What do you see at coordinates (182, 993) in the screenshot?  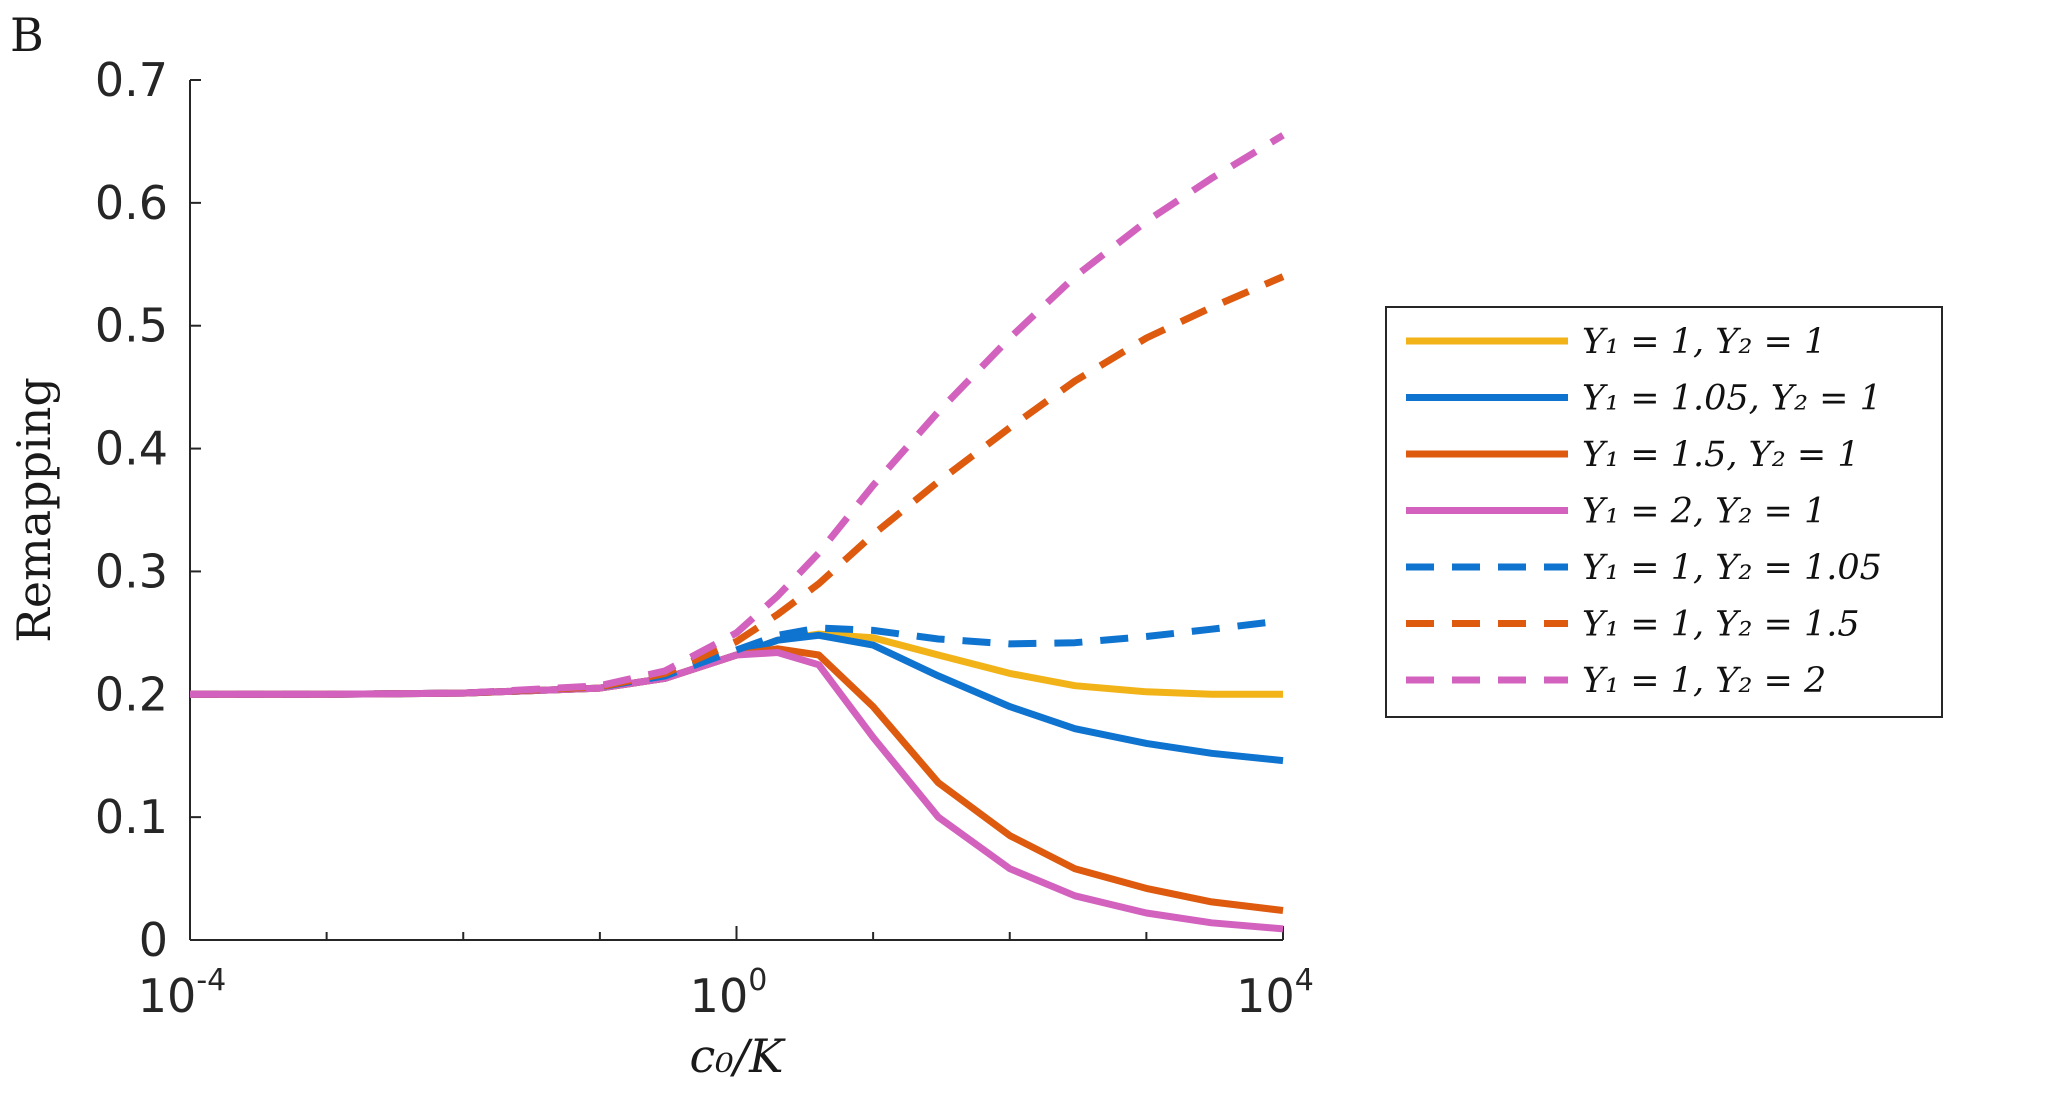 I see `x-tick-label: 10⁻⁴` at bounding box center [182, 993].